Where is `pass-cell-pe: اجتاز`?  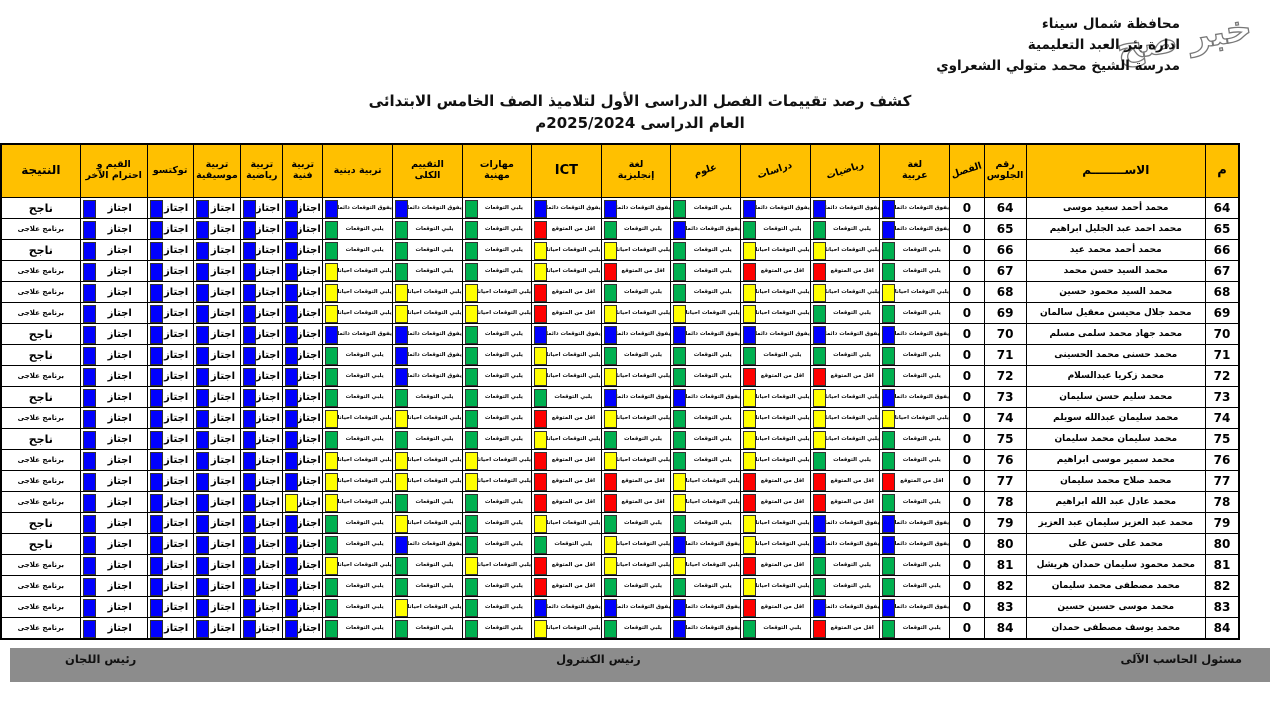 pass-cell-pe: اجتاز is located at coordinates (262, 607).